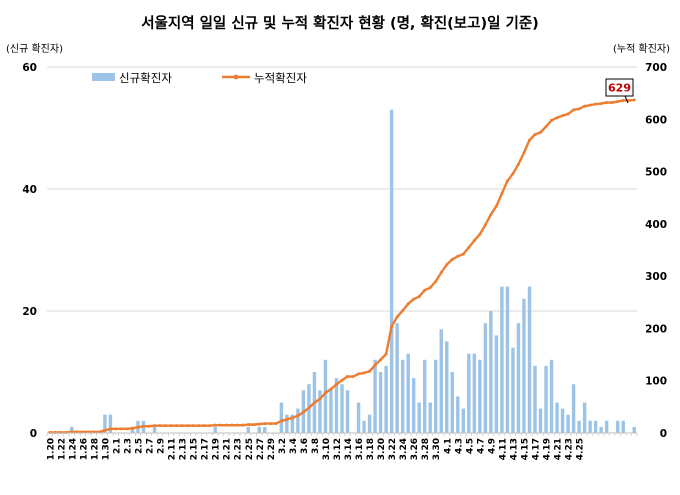  What do you see at coordinates (619, 87) in the screenshot?
I see `callout-box` at bounding box center [619, 87].